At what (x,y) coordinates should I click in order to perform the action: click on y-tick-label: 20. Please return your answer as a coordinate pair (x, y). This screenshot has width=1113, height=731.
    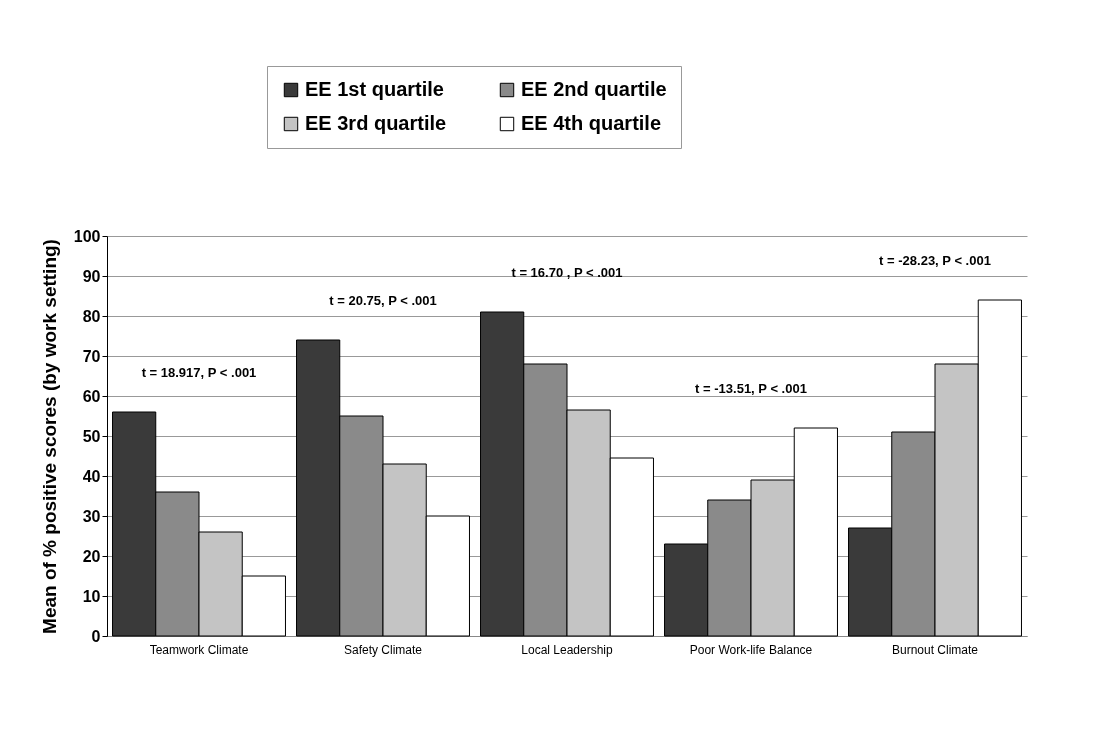
    Looking at the image, I should click on (91, 556).